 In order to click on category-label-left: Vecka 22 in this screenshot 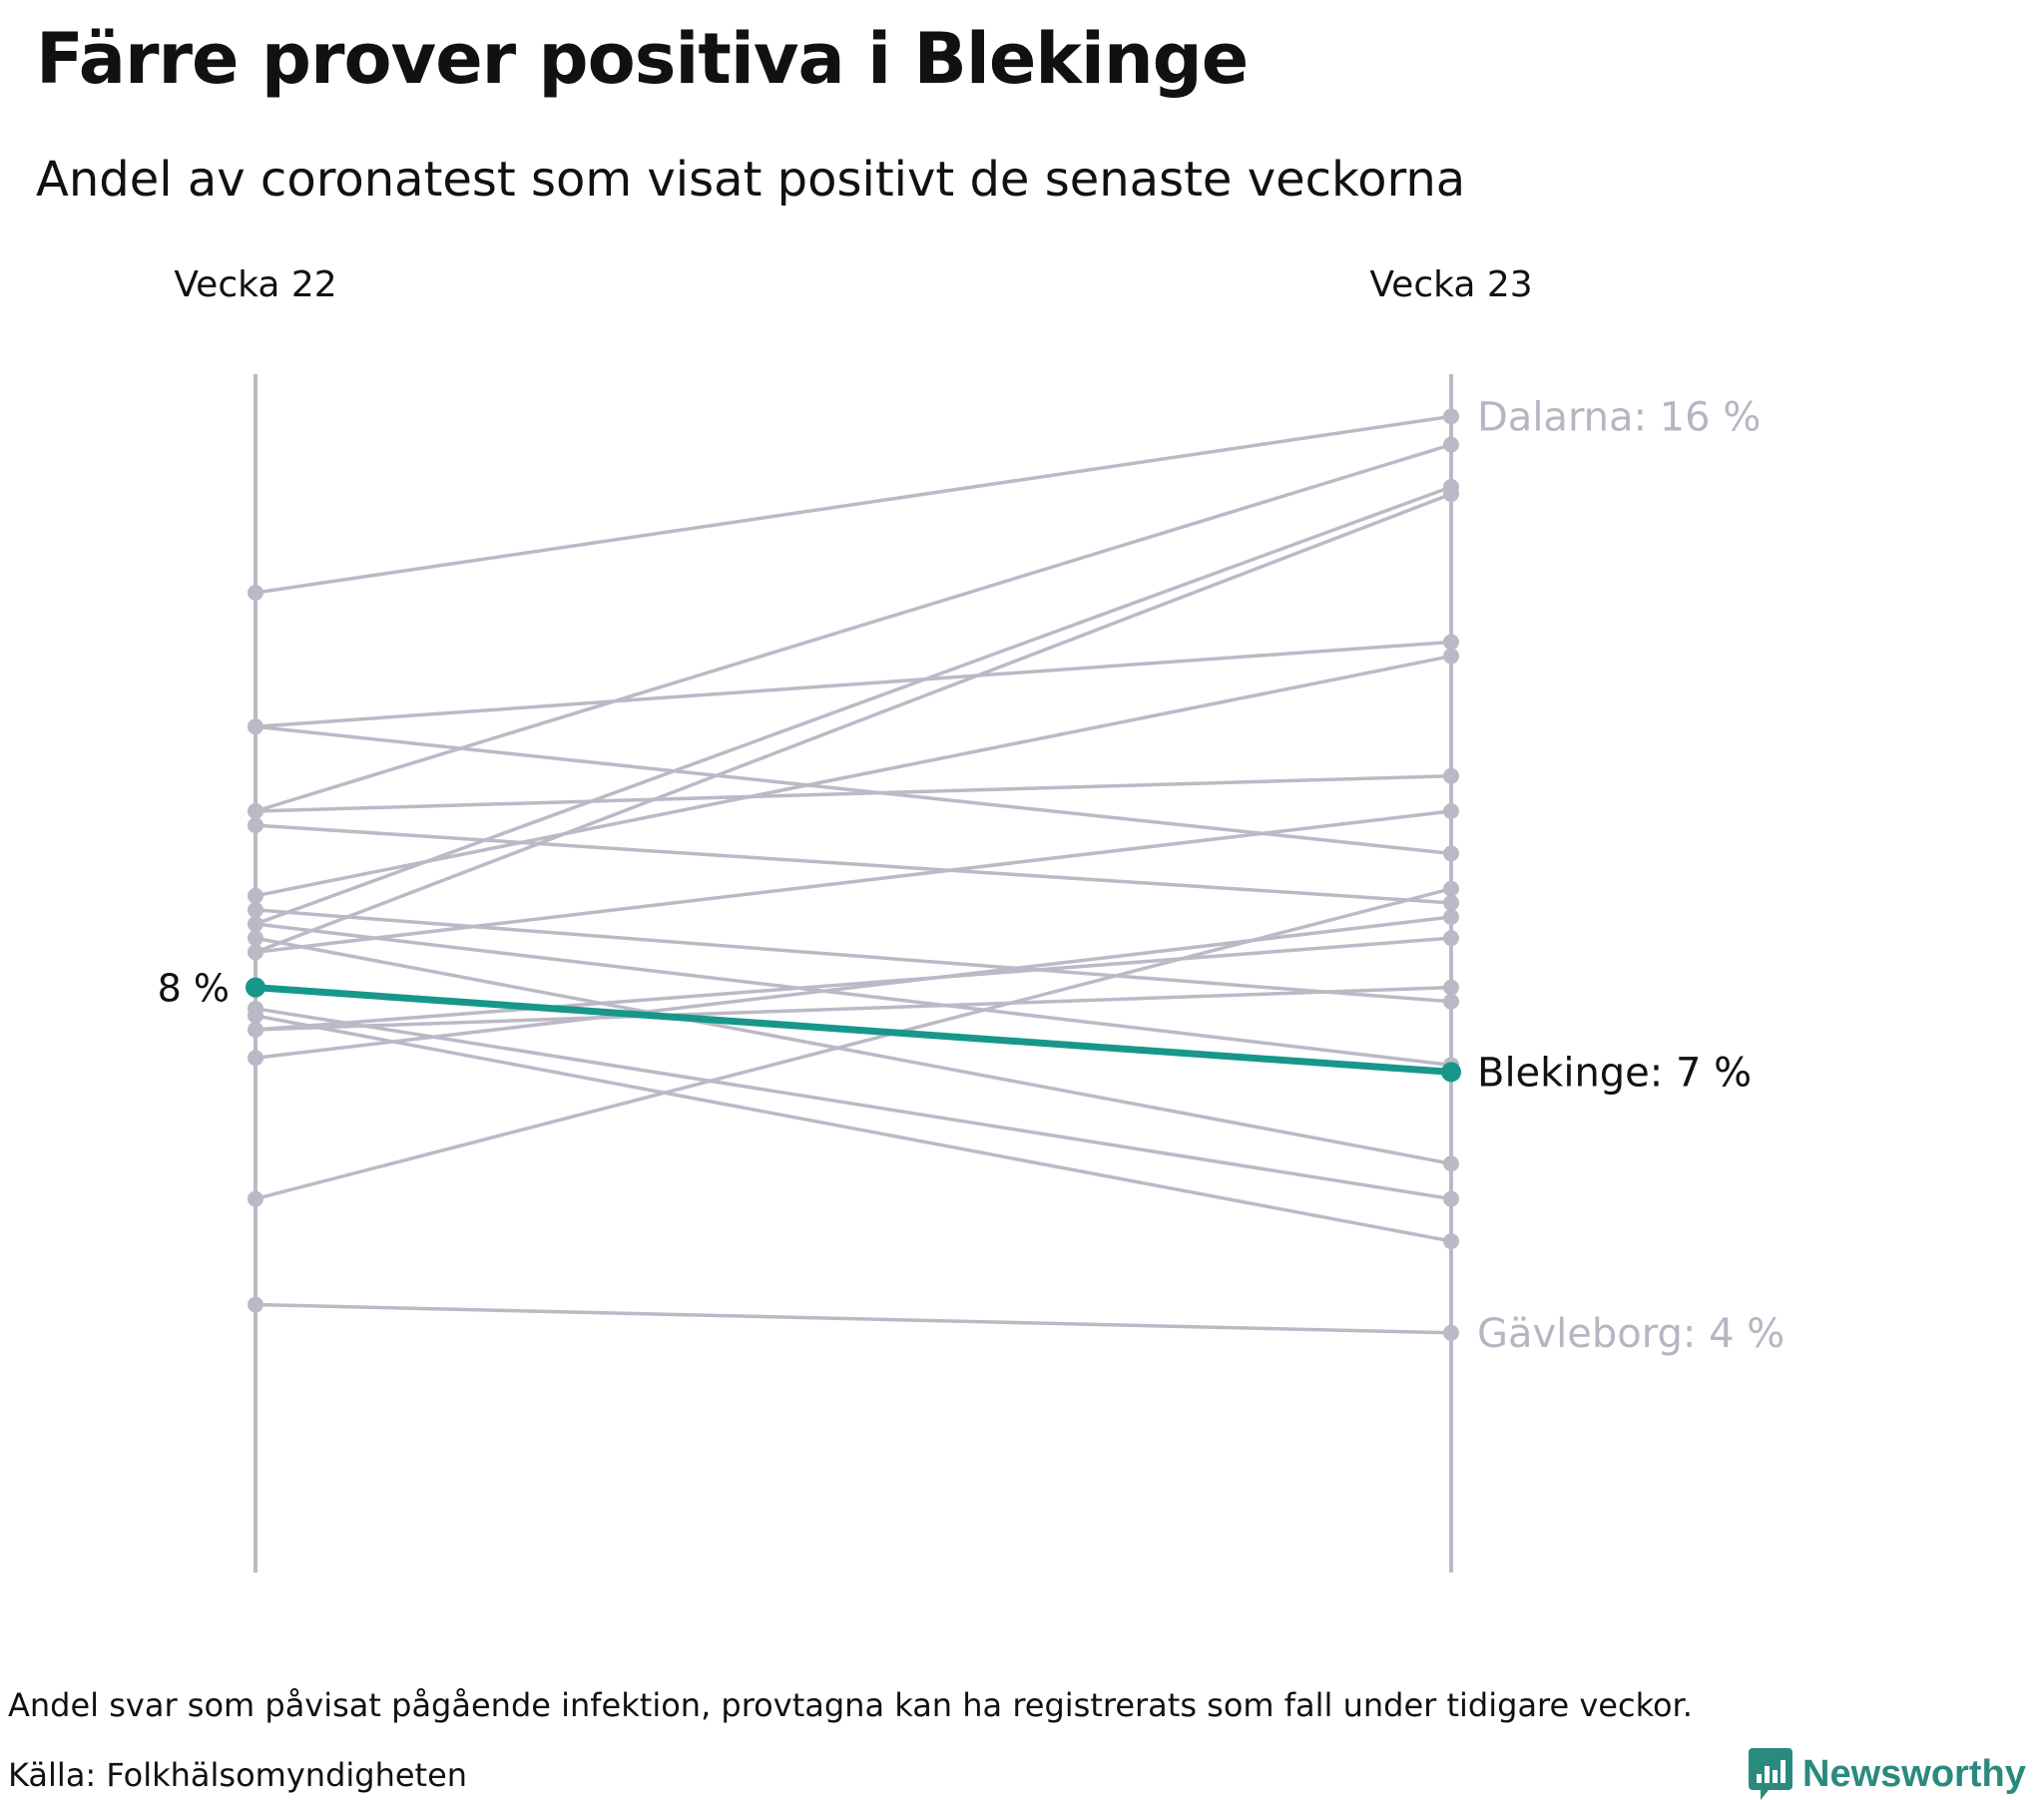, I will do `click(255, 284)`.